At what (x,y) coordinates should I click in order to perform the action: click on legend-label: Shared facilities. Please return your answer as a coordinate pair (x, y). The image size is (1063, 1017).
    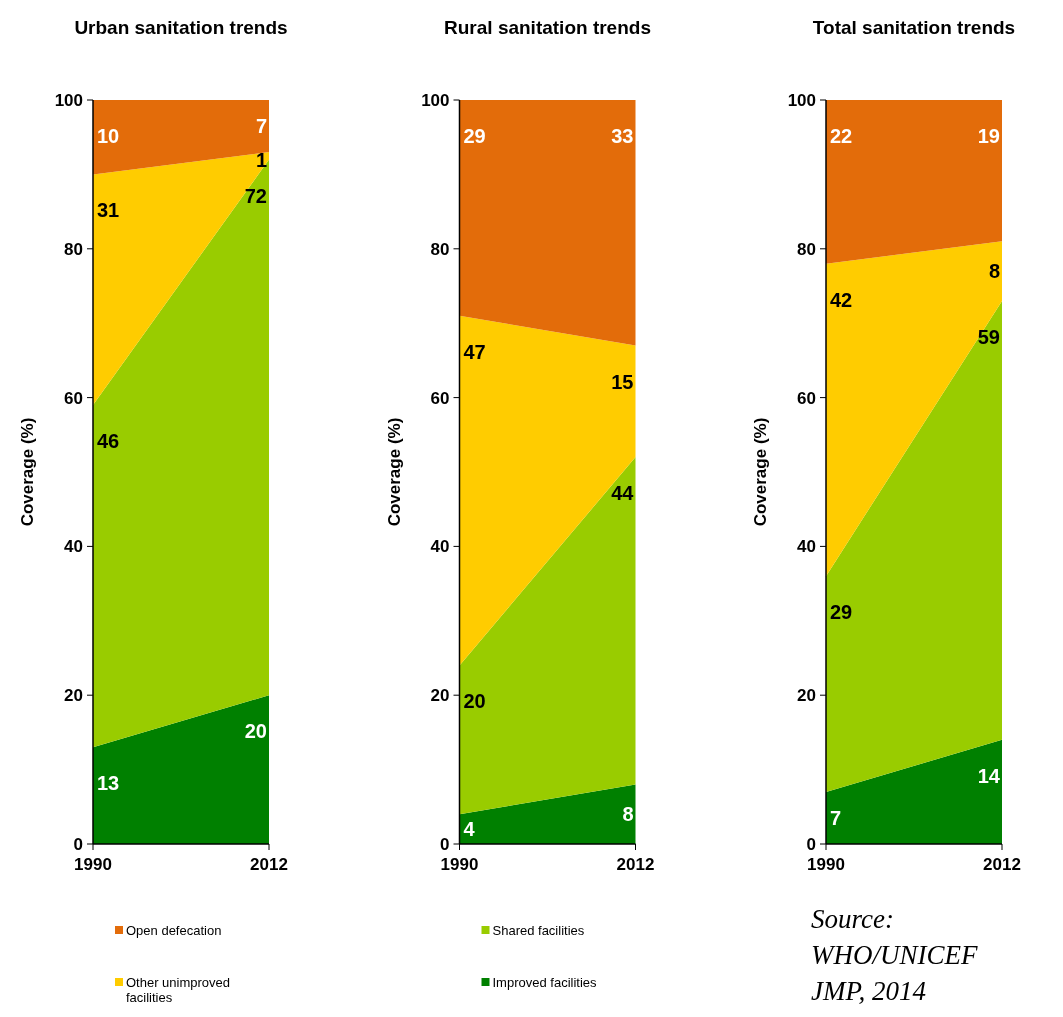
    Looking at the image, I should click on (538, 930).